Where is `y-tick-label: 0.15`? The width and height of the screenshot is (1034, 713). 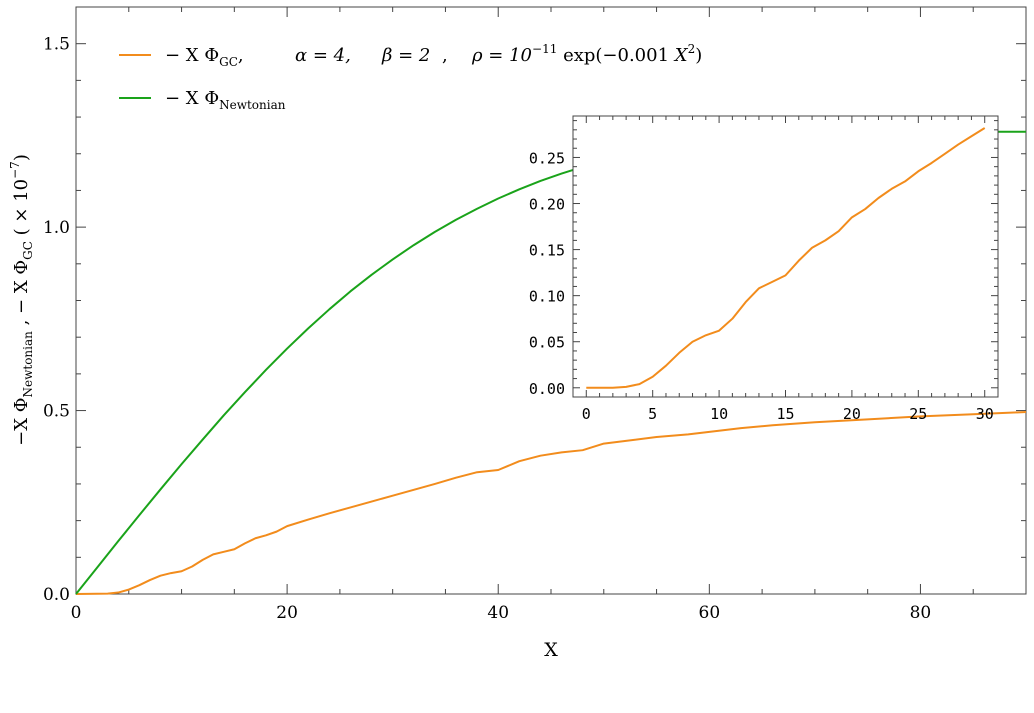 y-tick-label: 0.15 is located at coordinates (547, 251).